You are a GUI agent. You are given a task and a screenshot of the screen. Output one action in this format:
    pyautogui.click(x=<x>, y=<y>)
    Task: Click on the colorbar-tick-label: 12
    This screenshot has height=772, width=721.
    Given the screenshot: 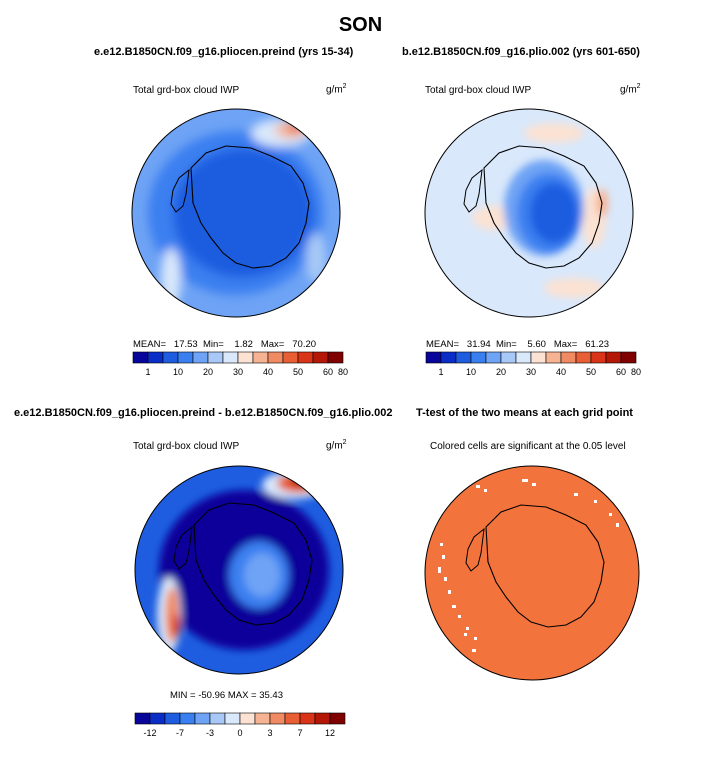 What is the action you would take?
    pyautogui.click(x=330, y=733)
    